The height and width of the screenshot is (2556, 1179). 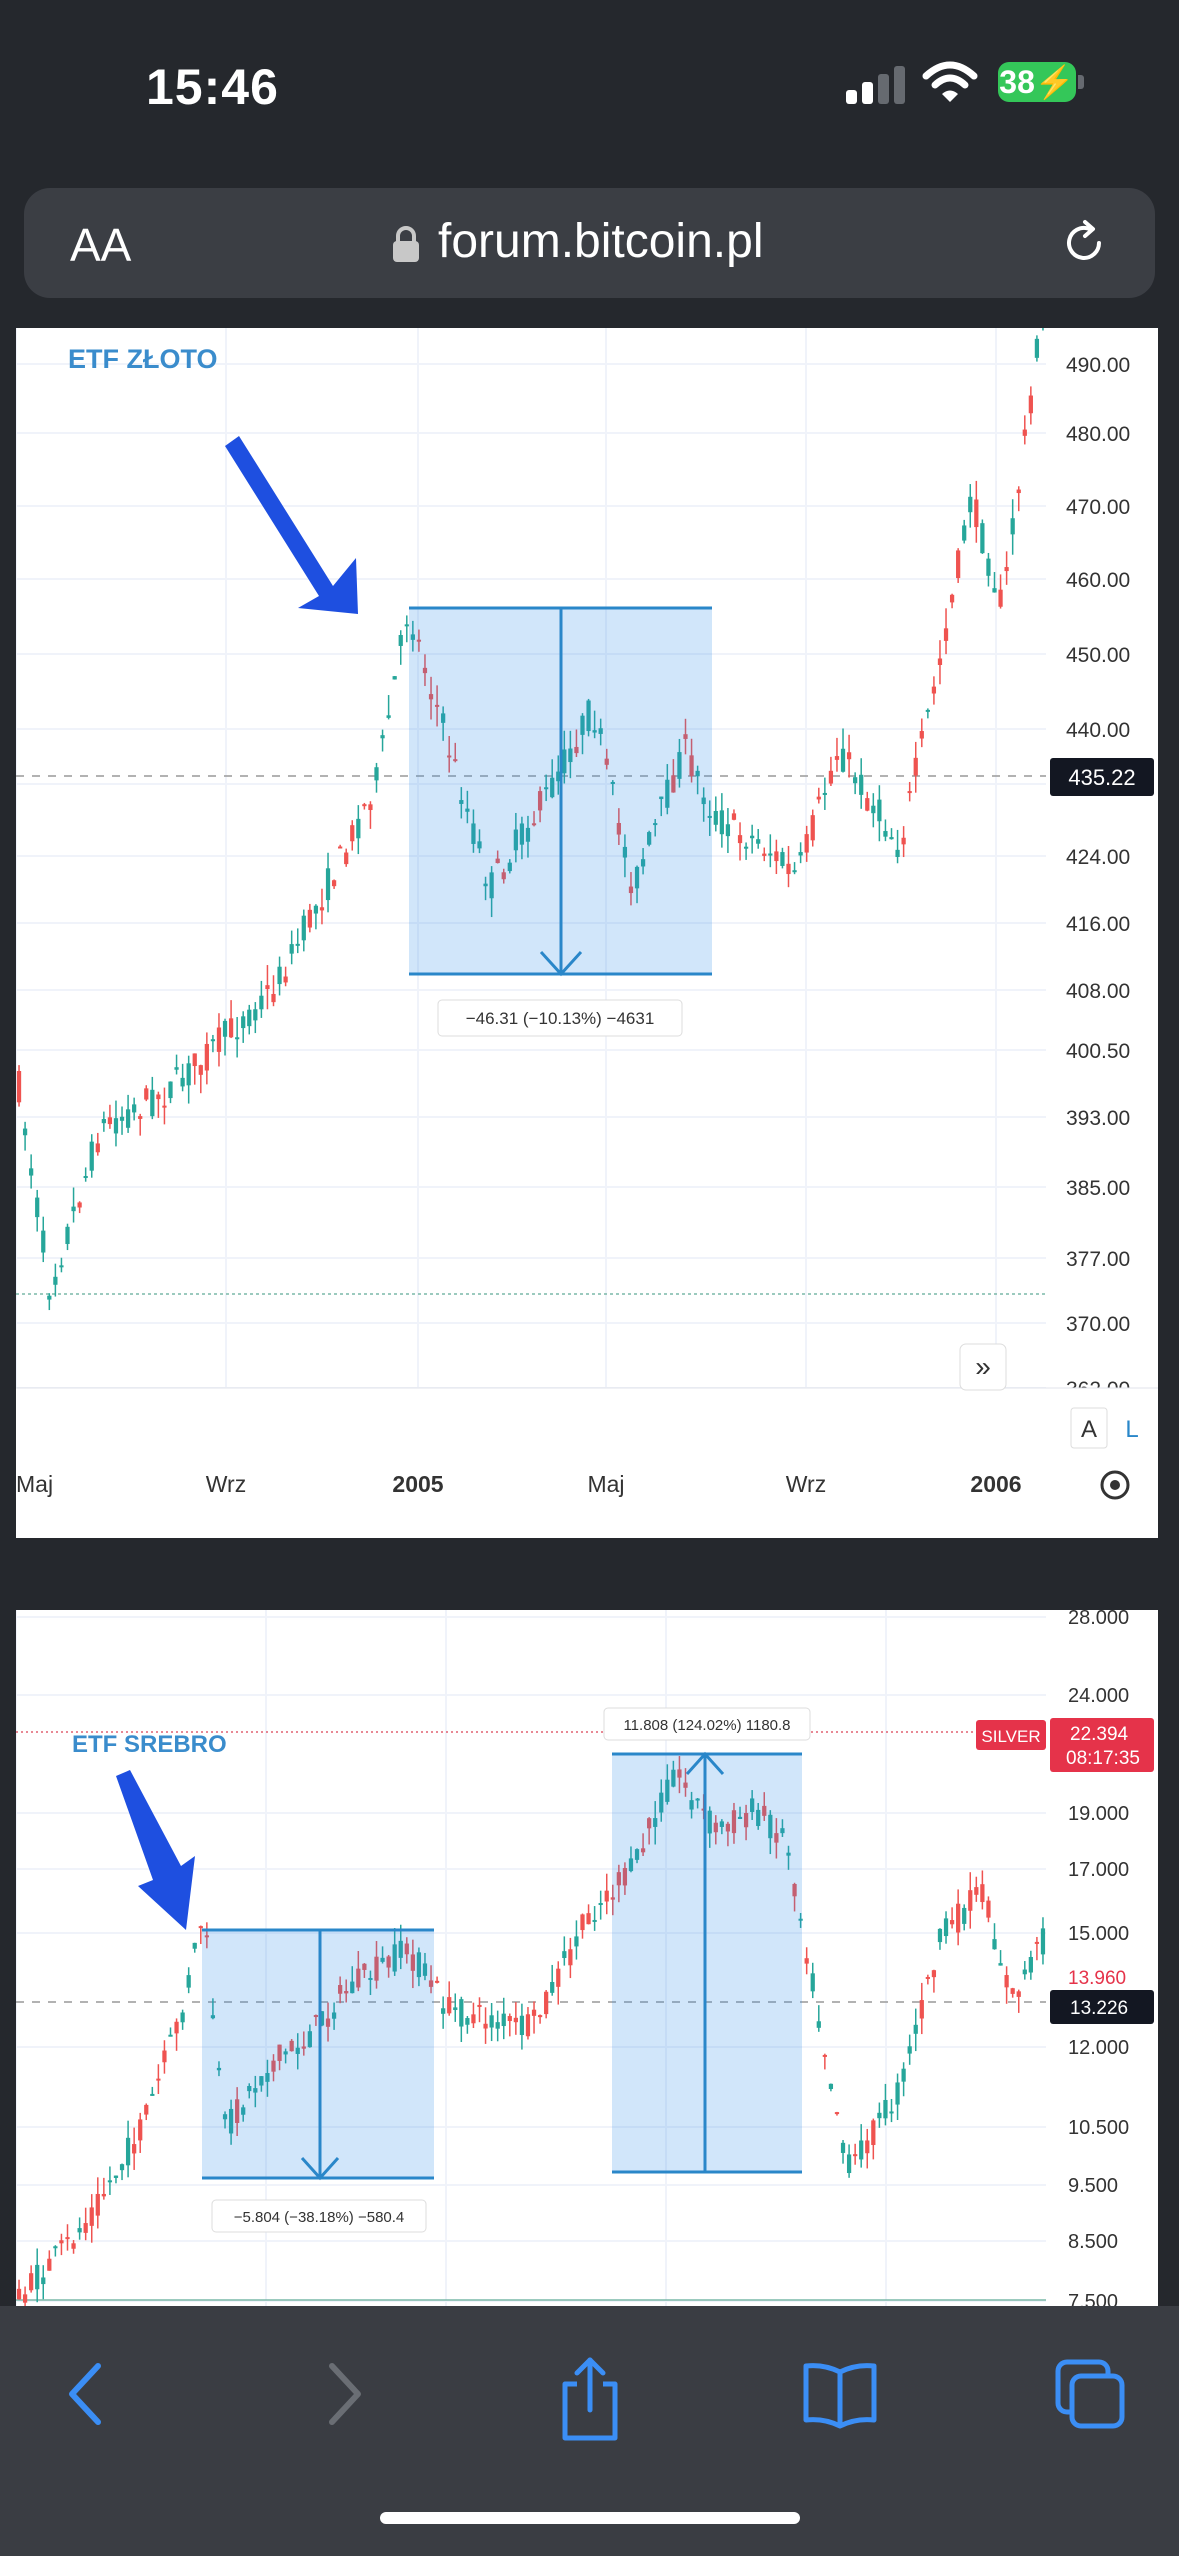 What do you see at coordinates (840, 2394) in the screenshot?
I see `bookmarks-icon` at bounding box center [840, 2394].